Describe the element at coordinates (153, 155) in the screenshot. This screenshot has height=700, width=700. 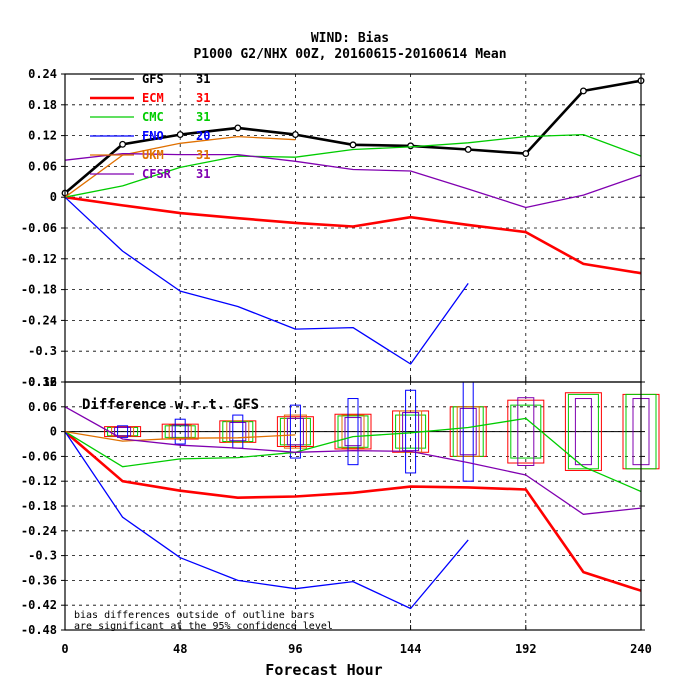
I see `legend-label-ukm: UKM` at that location.